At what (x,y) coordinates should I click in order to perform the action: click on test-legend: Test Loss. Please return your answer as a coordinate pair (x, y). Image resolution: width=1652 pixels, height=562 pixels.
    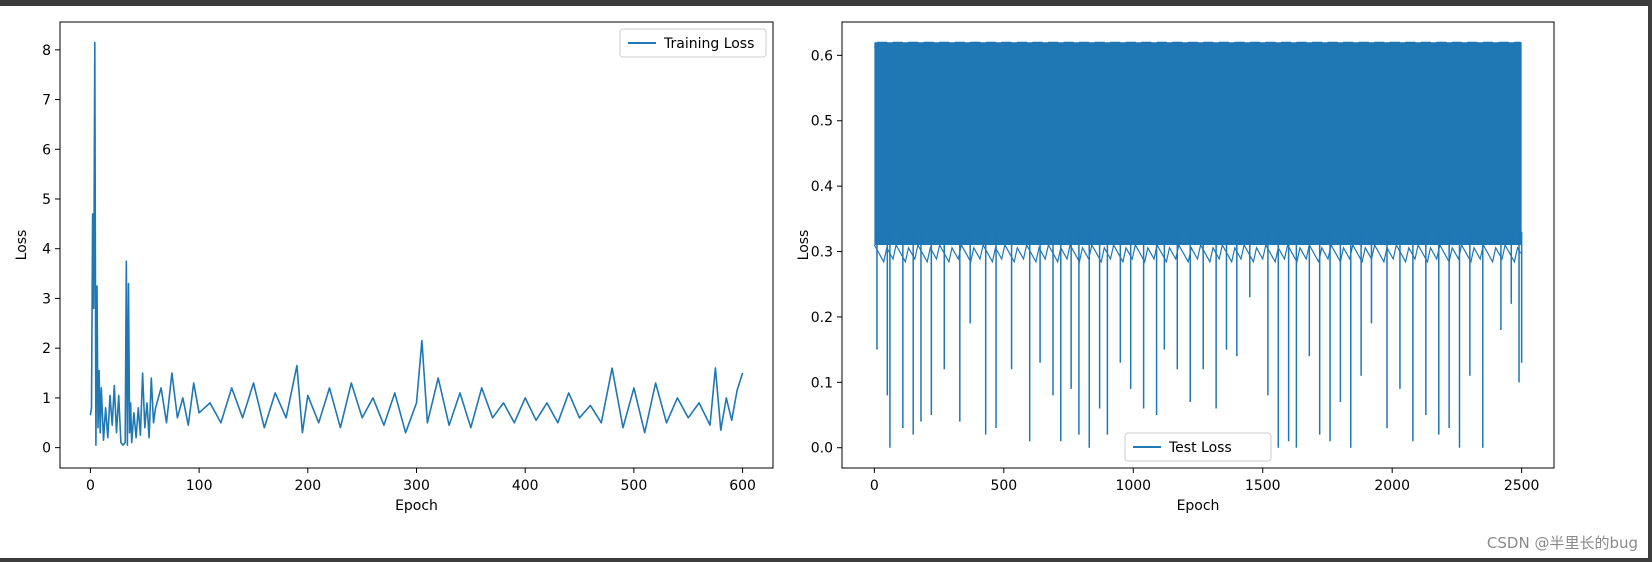
    Looking at the image, I should click on (1198, 447).